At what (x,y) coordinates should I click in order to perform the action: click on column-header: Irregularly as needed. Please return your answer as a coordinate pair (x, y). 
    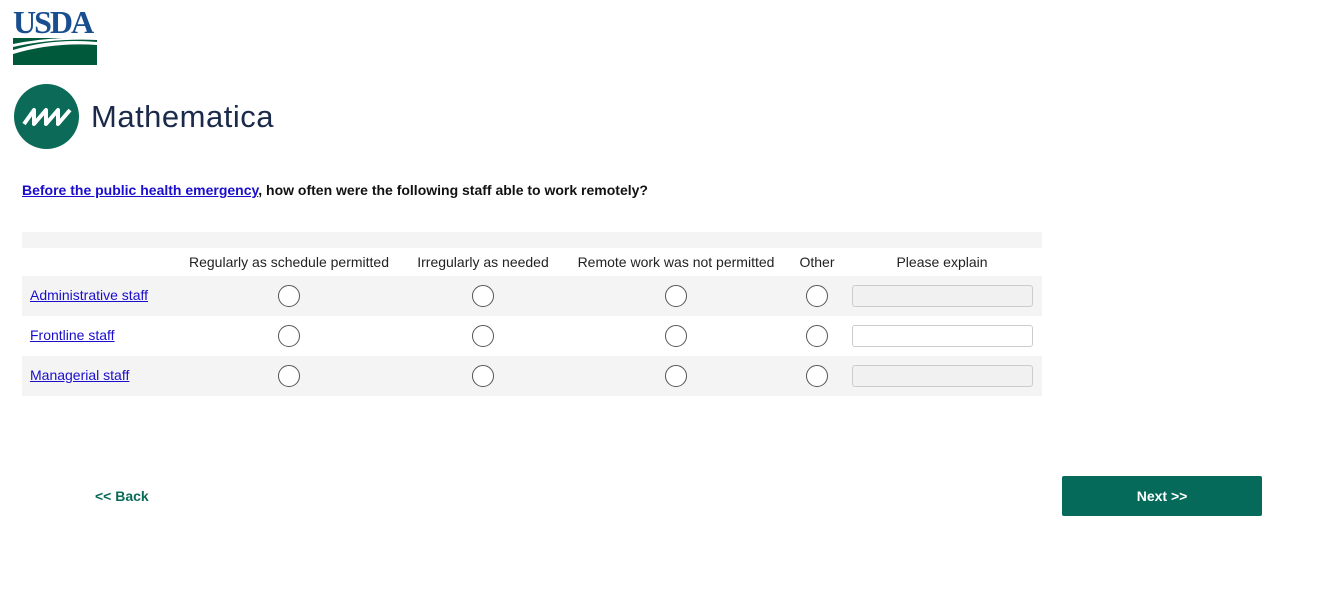
    Looking at the image, I should click on (483, 262).